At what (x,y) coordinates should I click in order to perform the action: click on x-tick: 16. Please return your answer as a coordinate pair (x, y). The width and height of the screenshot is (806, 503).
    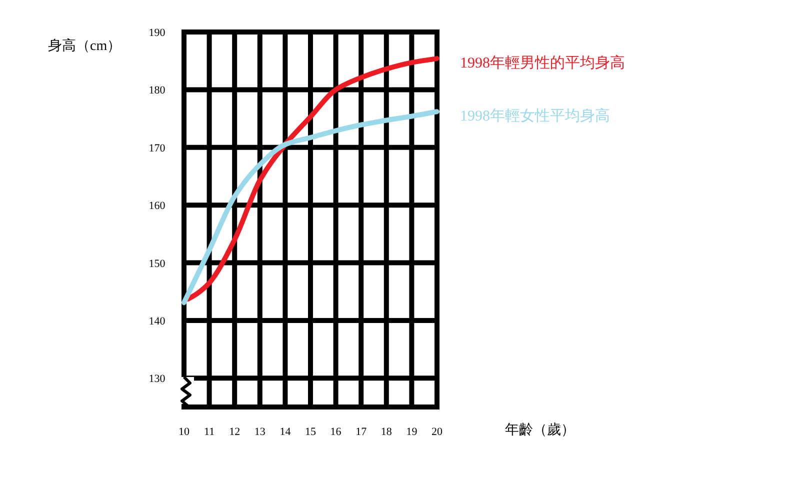
    Looking at the image, I should click on (336, 432).